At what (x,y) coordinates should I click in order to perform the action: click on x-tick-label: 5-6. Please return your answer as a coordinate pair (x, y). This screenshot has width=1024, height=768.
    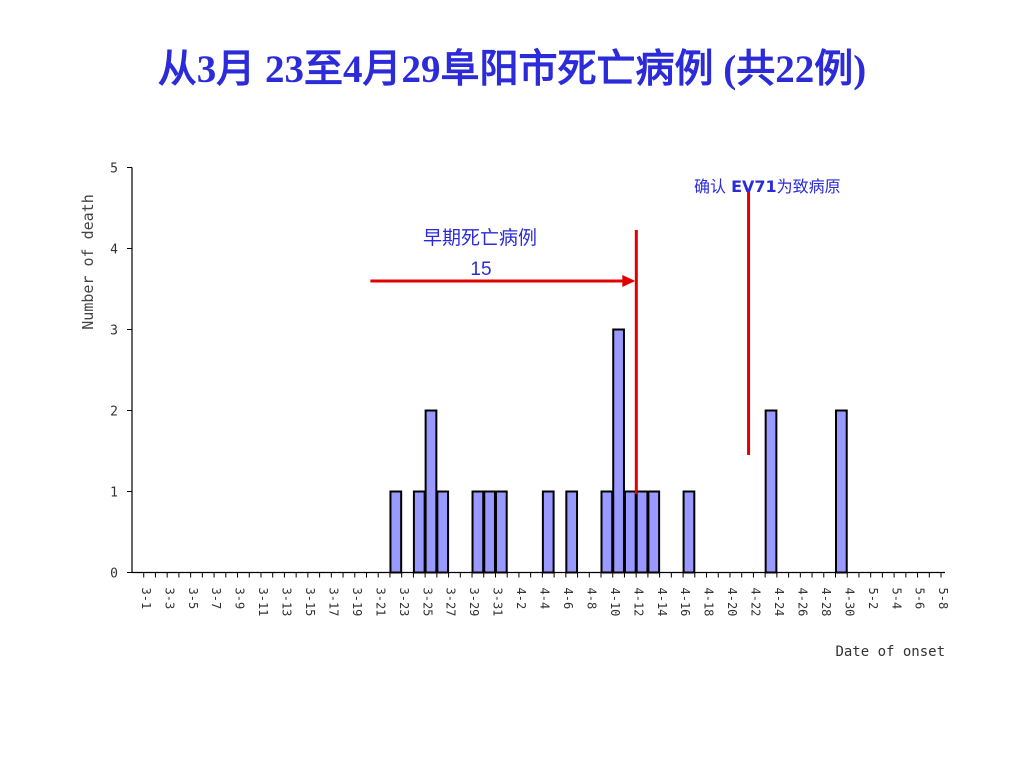
    Looking at the image, I should click on (920, 599).